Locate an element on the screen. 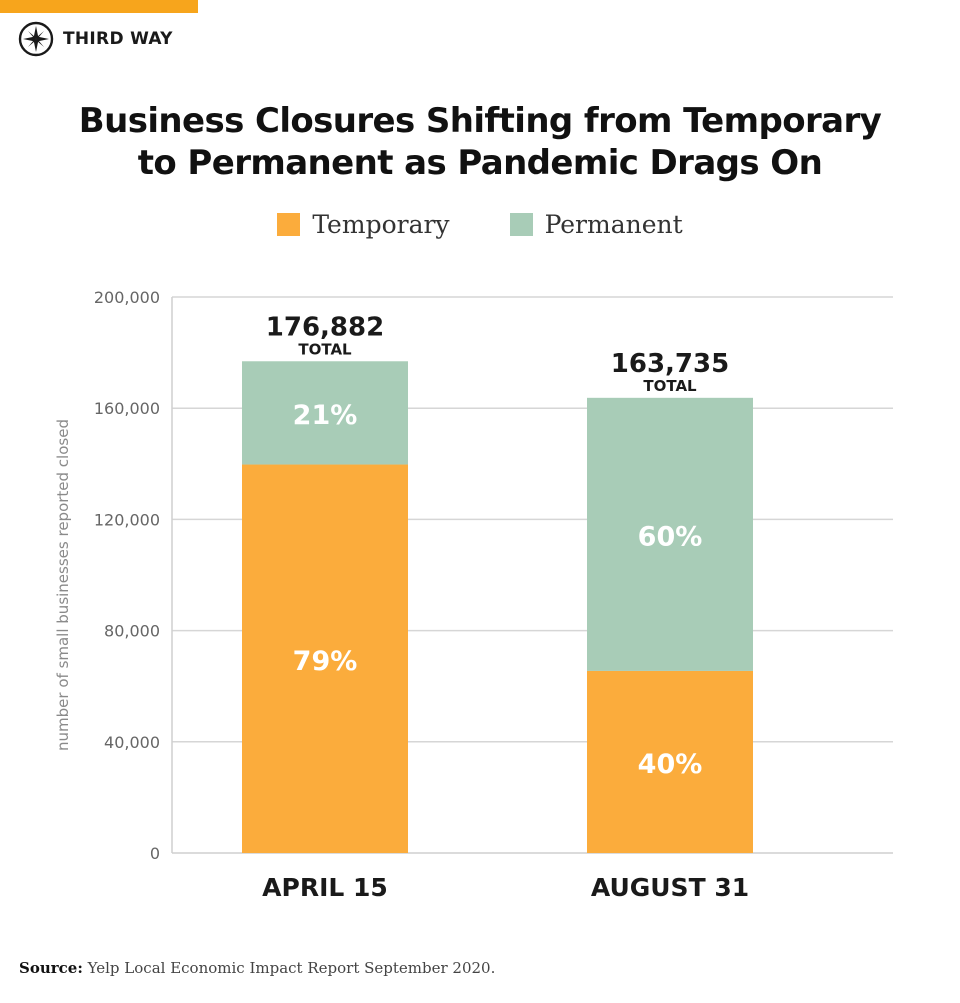  bar-total-value: 176,882 is located at coordinates (325, 327).